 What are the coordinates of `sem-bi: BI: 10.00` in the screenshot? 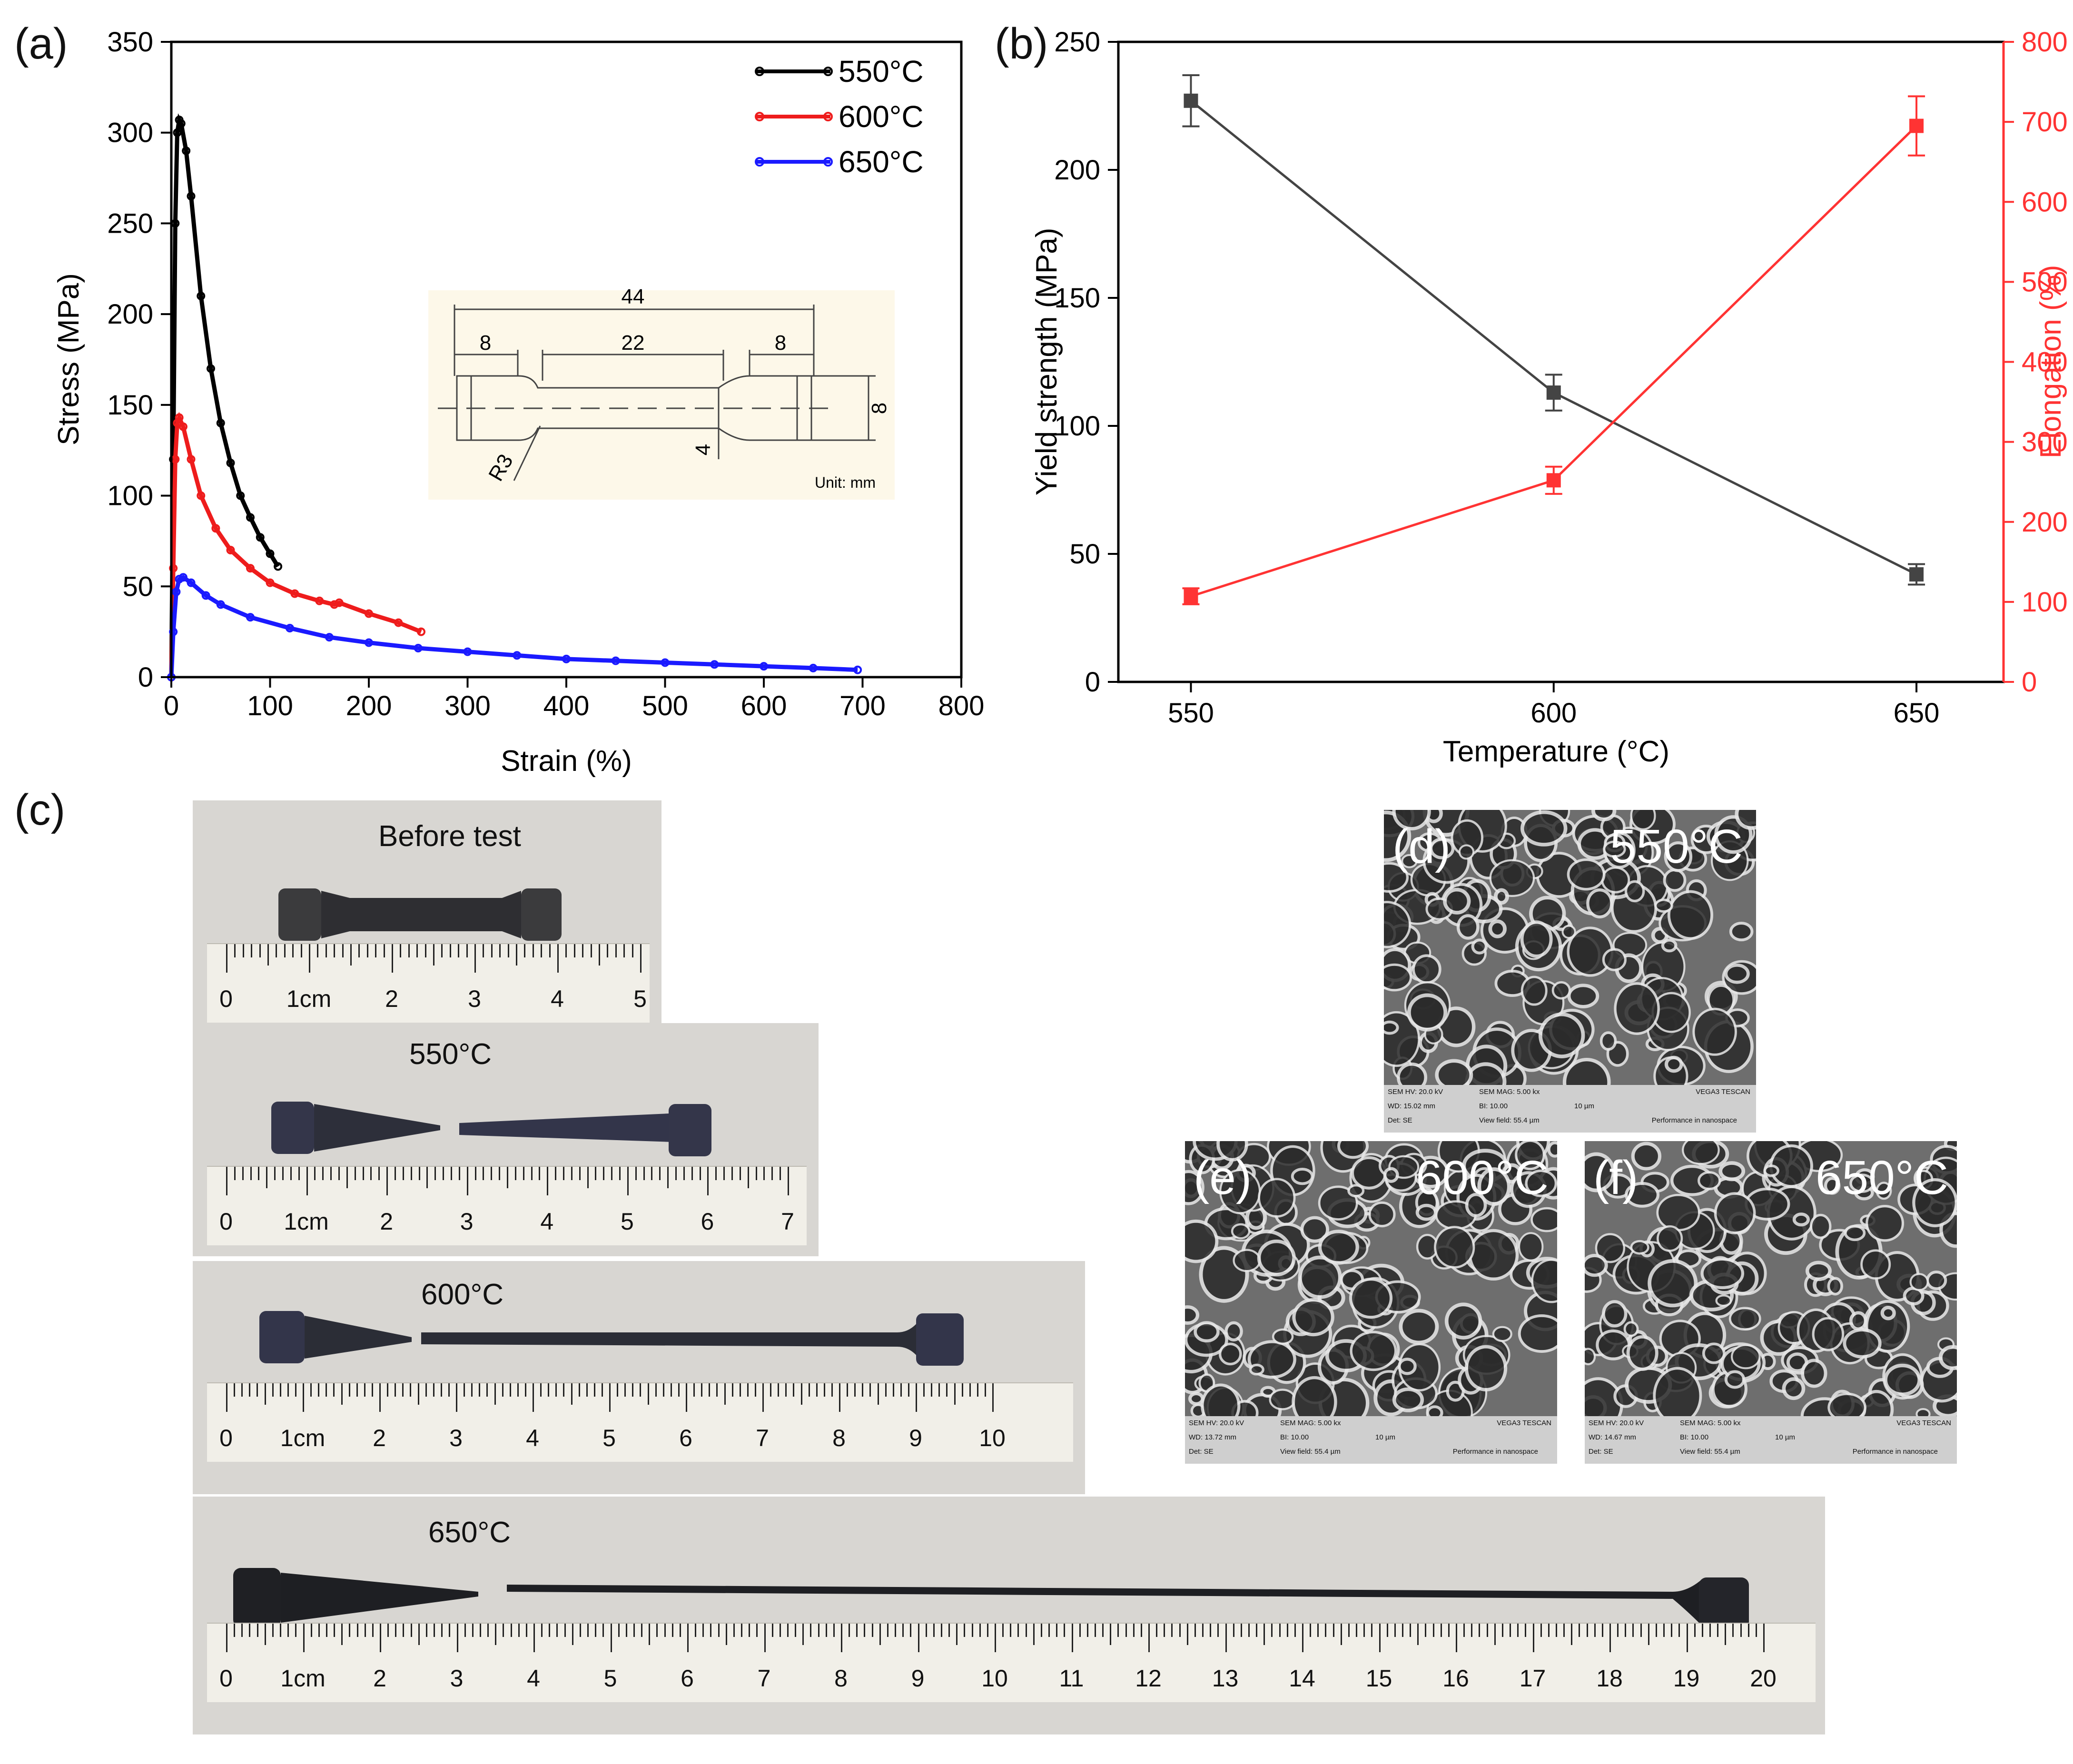 It's located at (1493, 1106).